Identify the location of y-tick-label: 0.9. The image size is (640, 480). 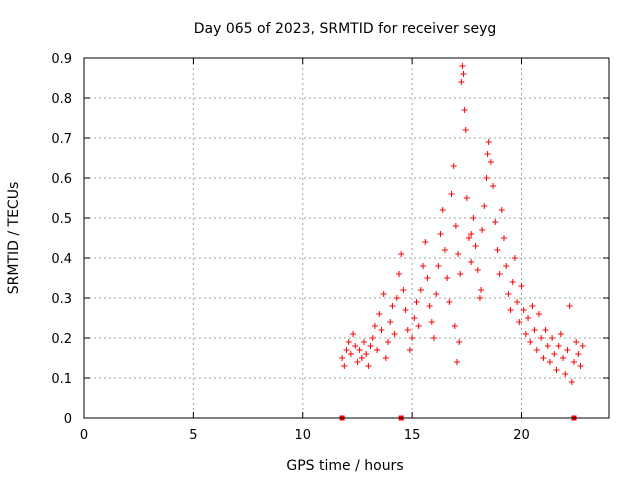
(61, 59).